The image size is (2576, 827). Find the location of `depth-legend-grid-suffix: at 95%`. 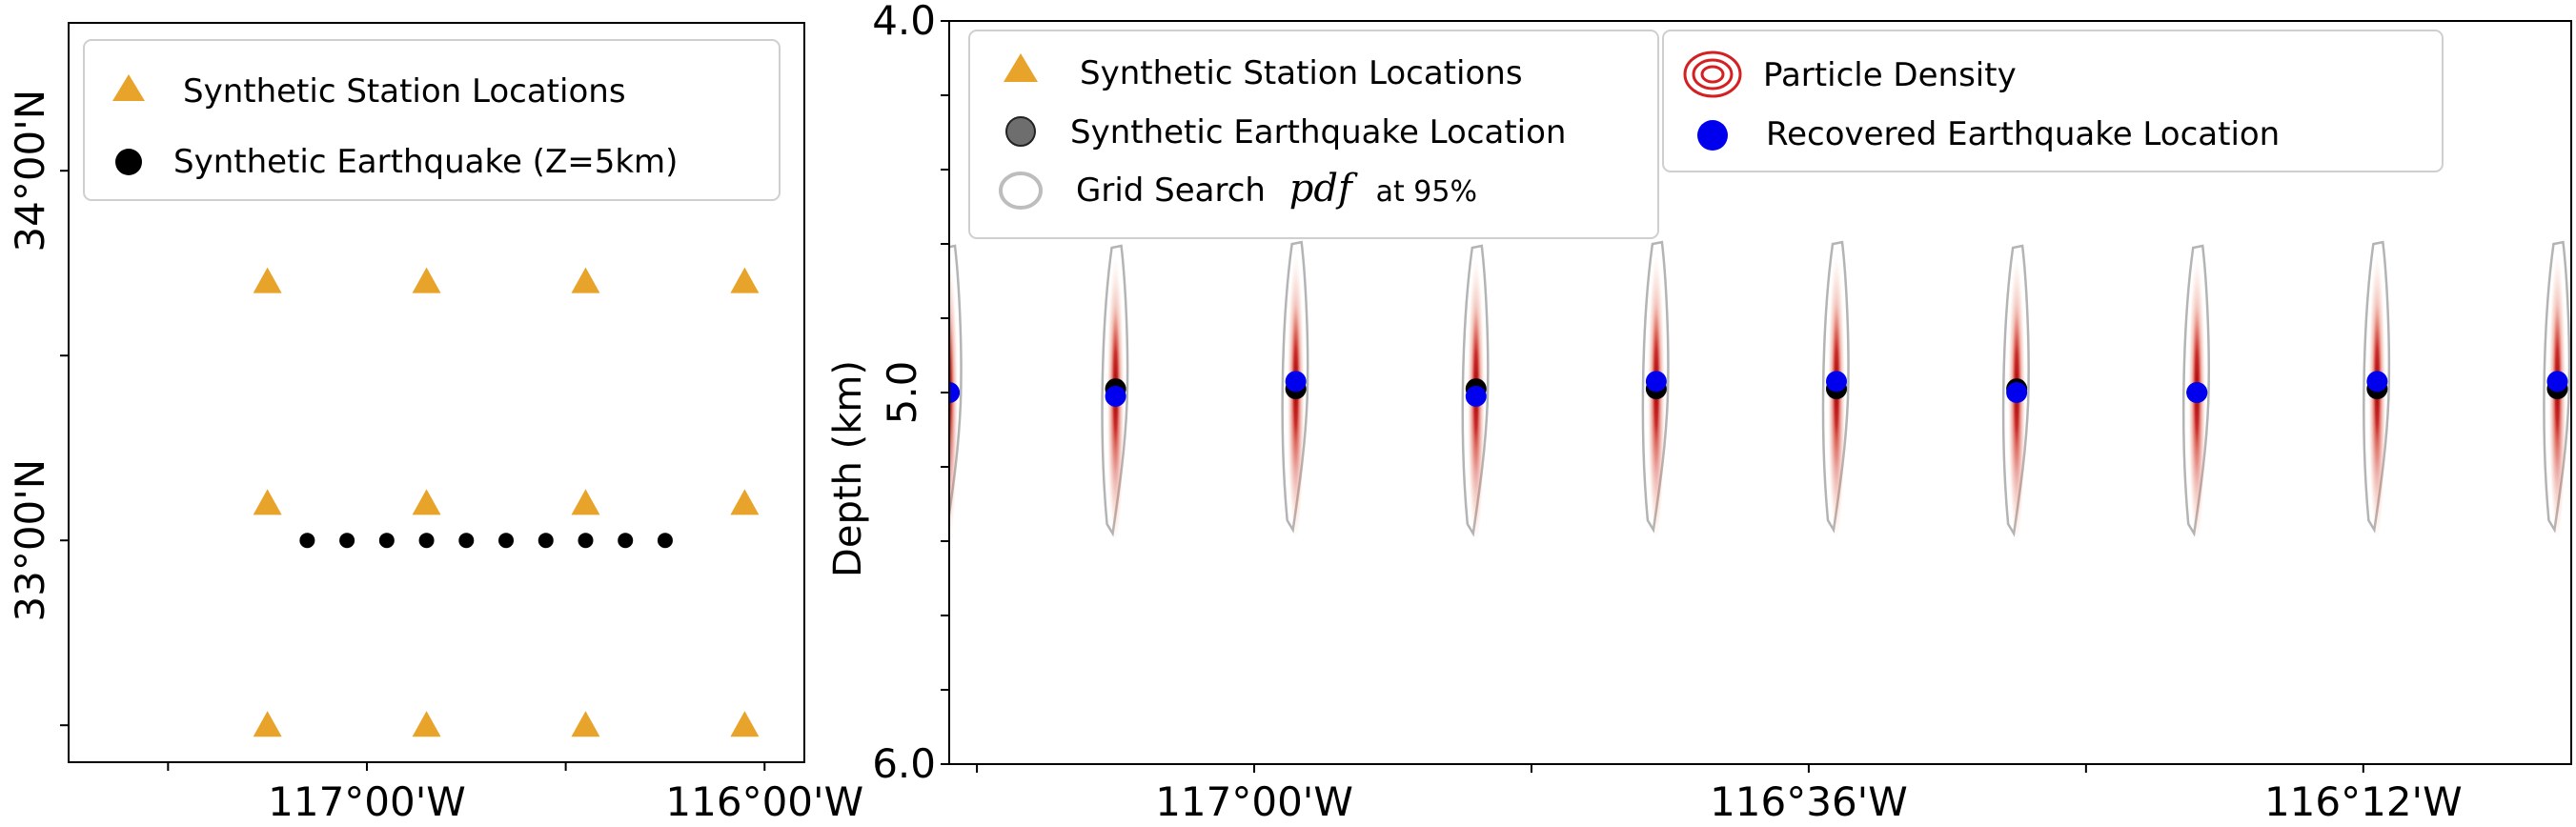

depth-legend-grid-suffix: at 95% is located at coordinates (1426, 192).